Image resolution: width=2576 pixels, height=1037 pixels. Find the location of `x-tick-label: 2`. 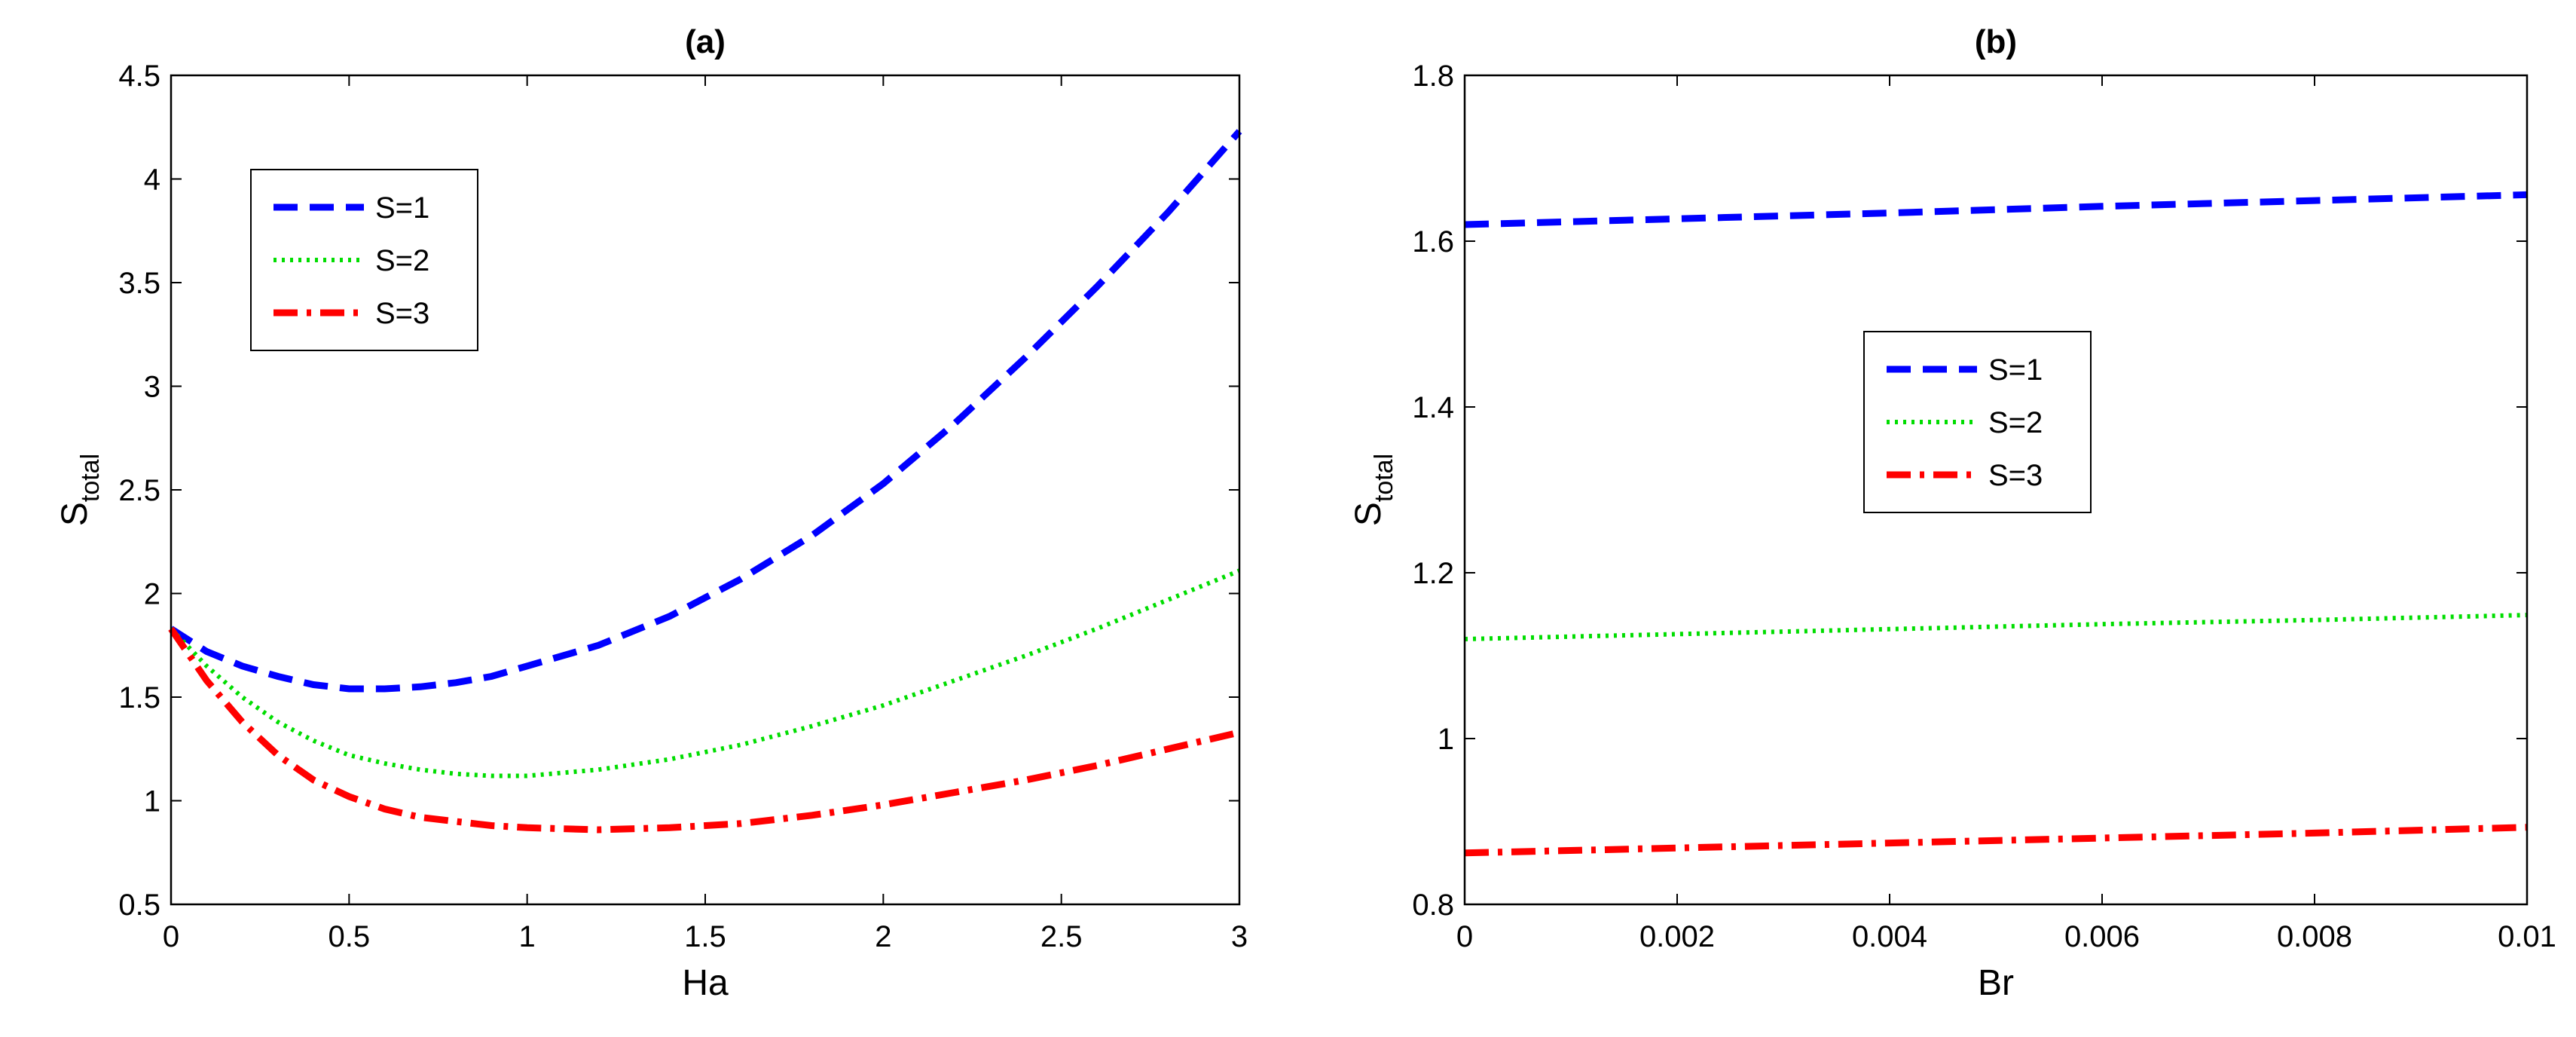

x-tick-label: 2 is located at coordinates (883, 936).